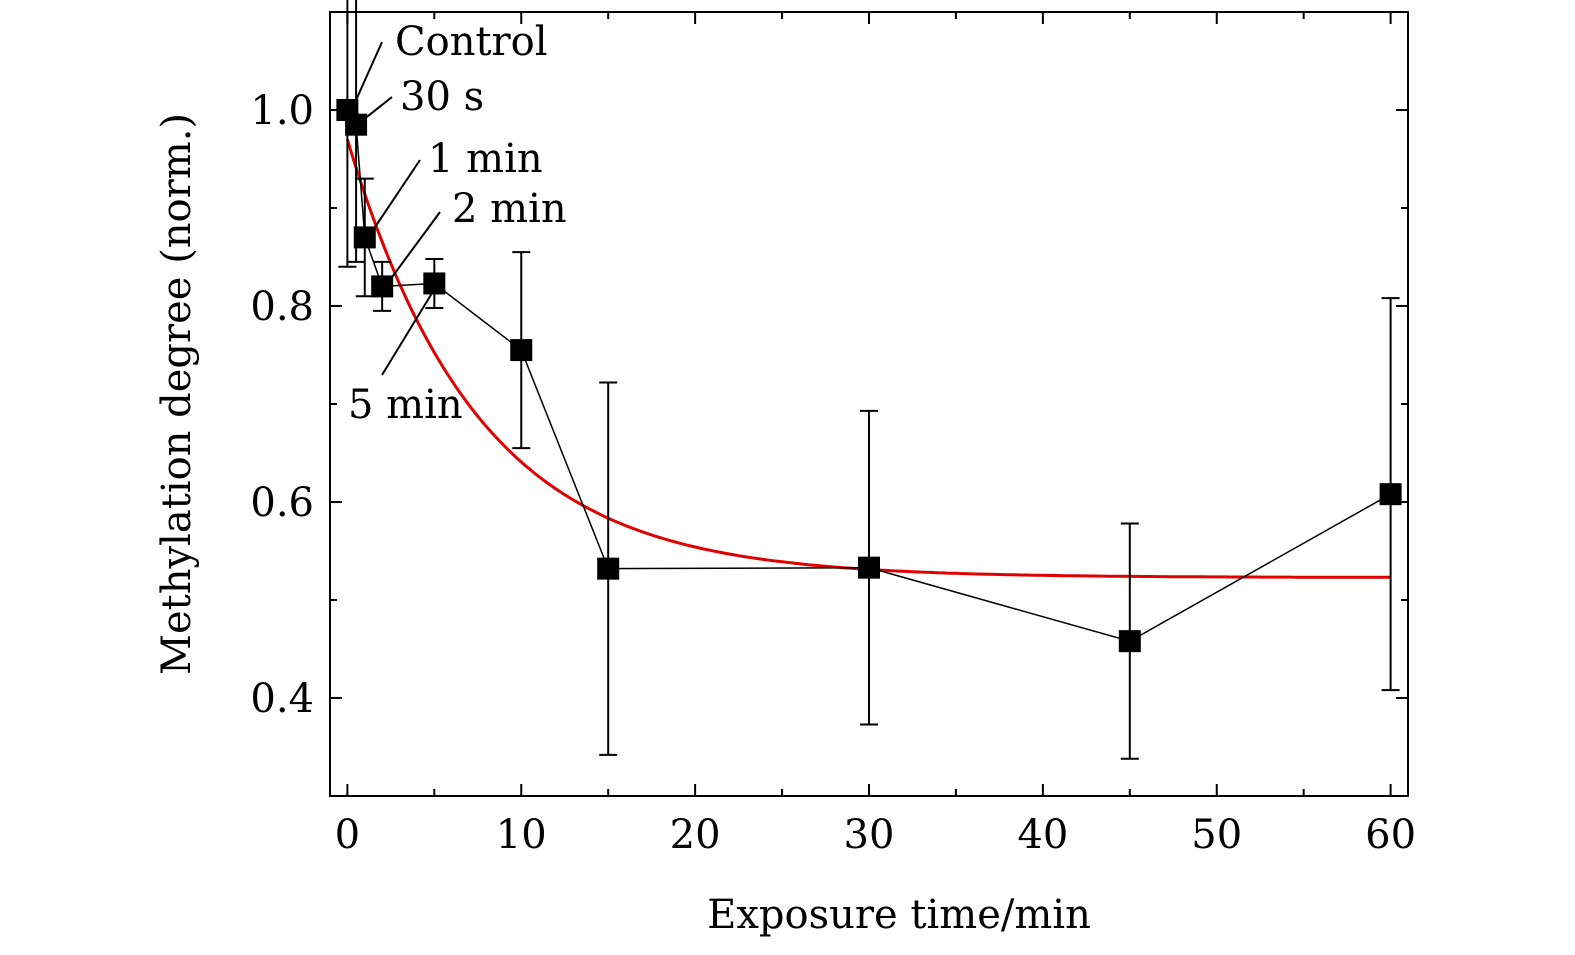 The width and height of the screenshot is (1575, 955). What do you see at coordinates (1216, 835) in the screenshot?
I see `x-tick-label: 50` at bounding box center [1216, 835].